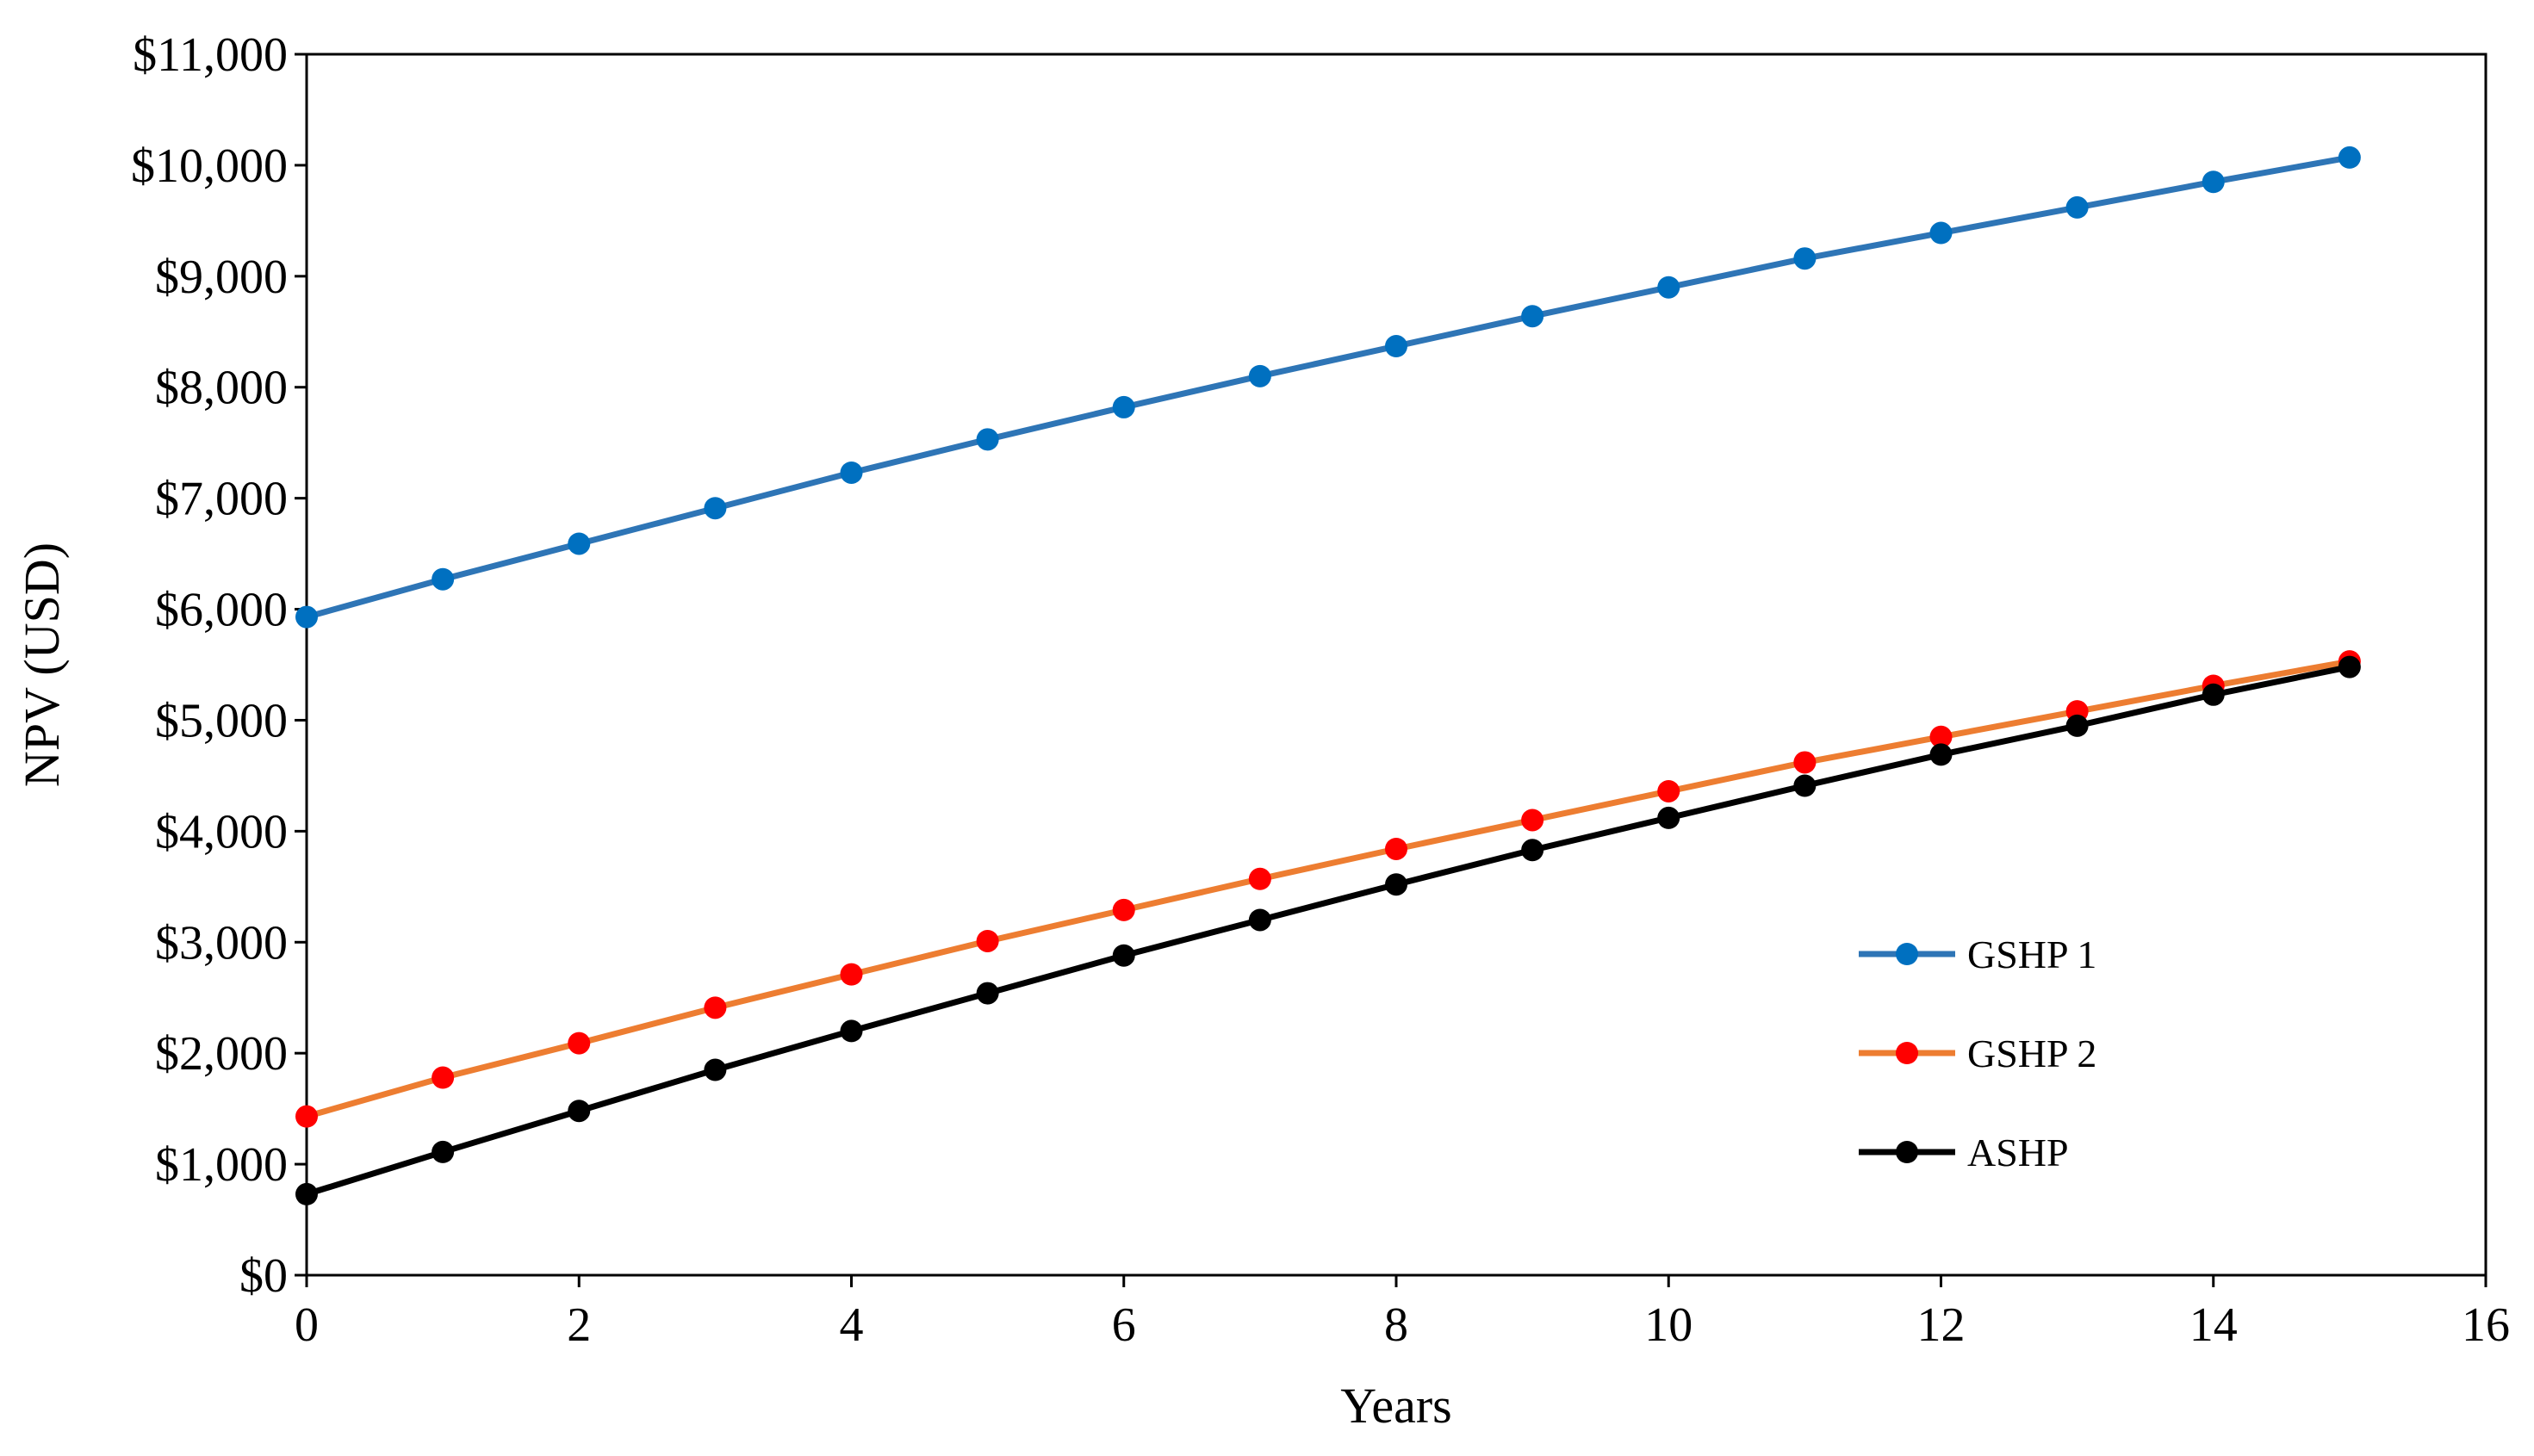  I want to click on y-tick-label: $3,000, so click(222, 943).